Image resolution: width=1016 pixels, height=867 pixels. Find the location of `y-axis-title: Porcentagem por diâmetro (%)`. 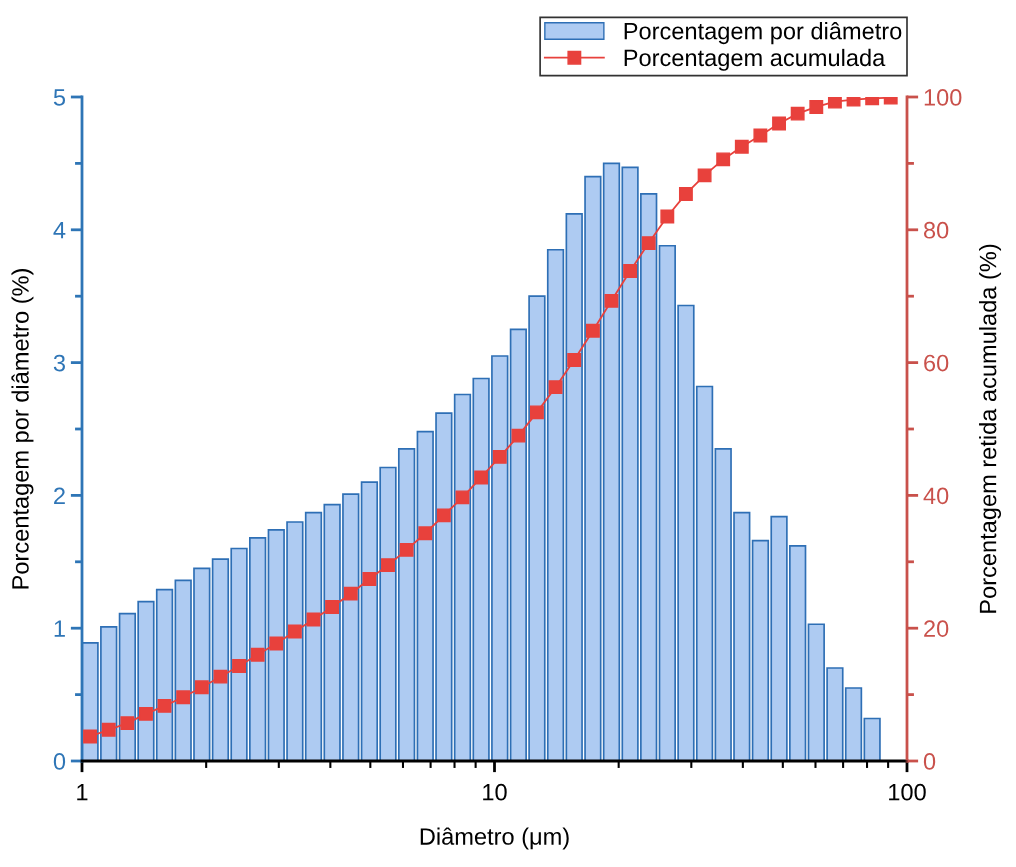

y-axis-title: Porcentagem por diâmetro (%) is located at coordinates (22, 429).